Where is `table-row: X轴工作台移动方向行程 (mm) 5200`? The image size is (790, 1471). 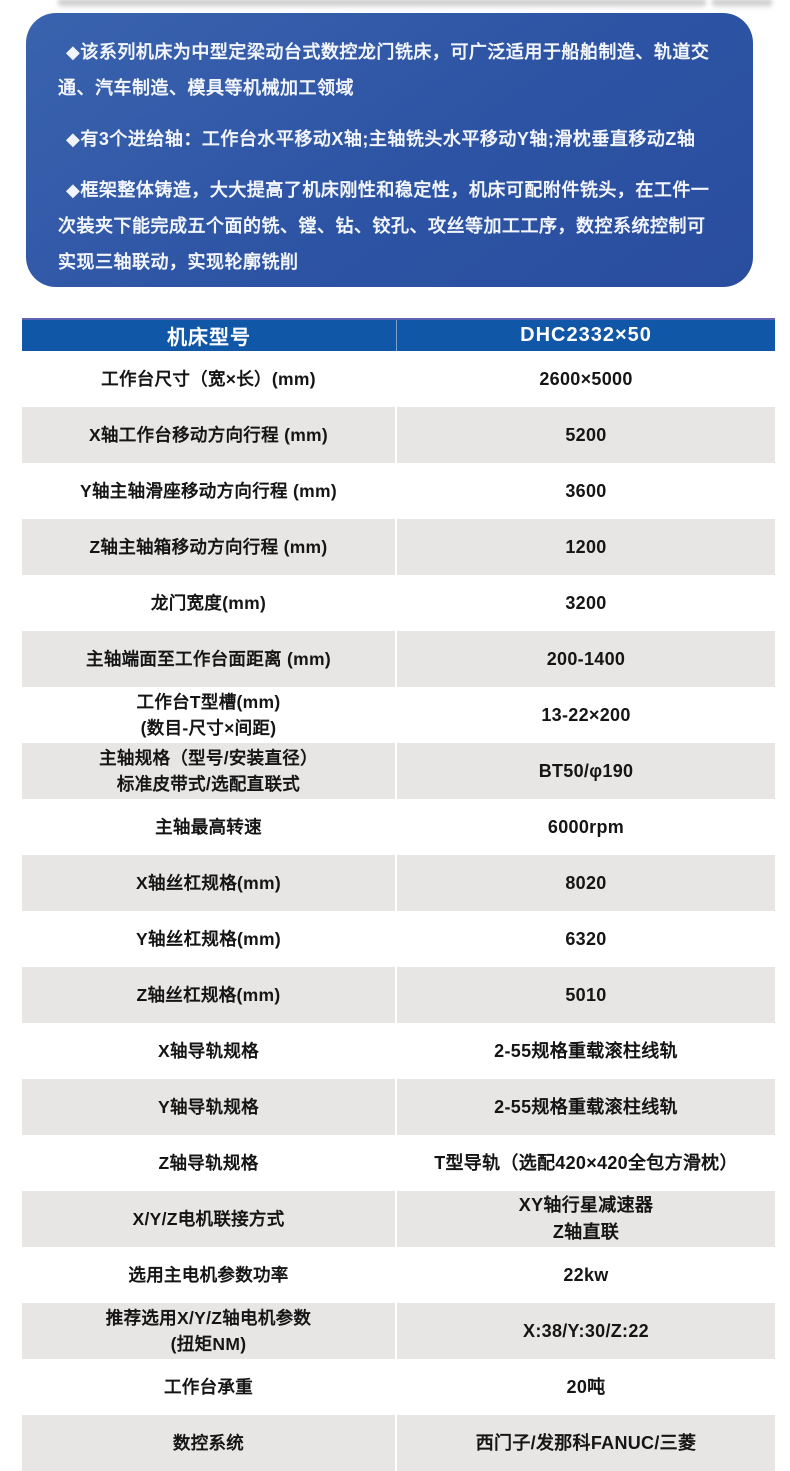 table-row: X轴工作台移动方向行程 (mm) 5200 is located at coordinates (398, 435).